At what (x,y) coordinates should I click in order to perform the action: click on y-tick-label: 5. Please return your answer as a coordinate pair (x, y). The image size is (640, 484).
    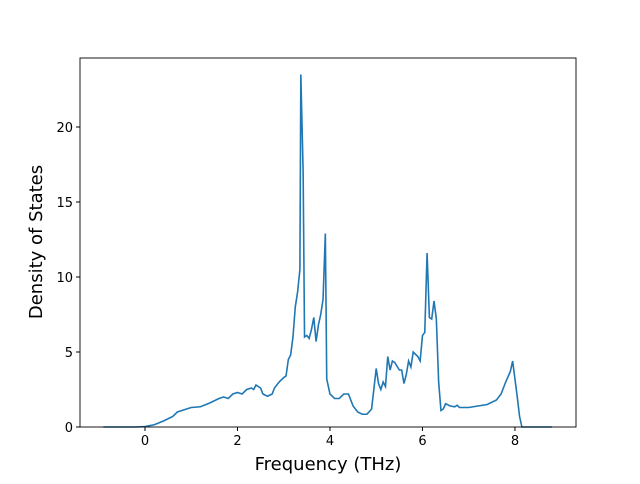
    Looking at the image, I should click on (69, 353).